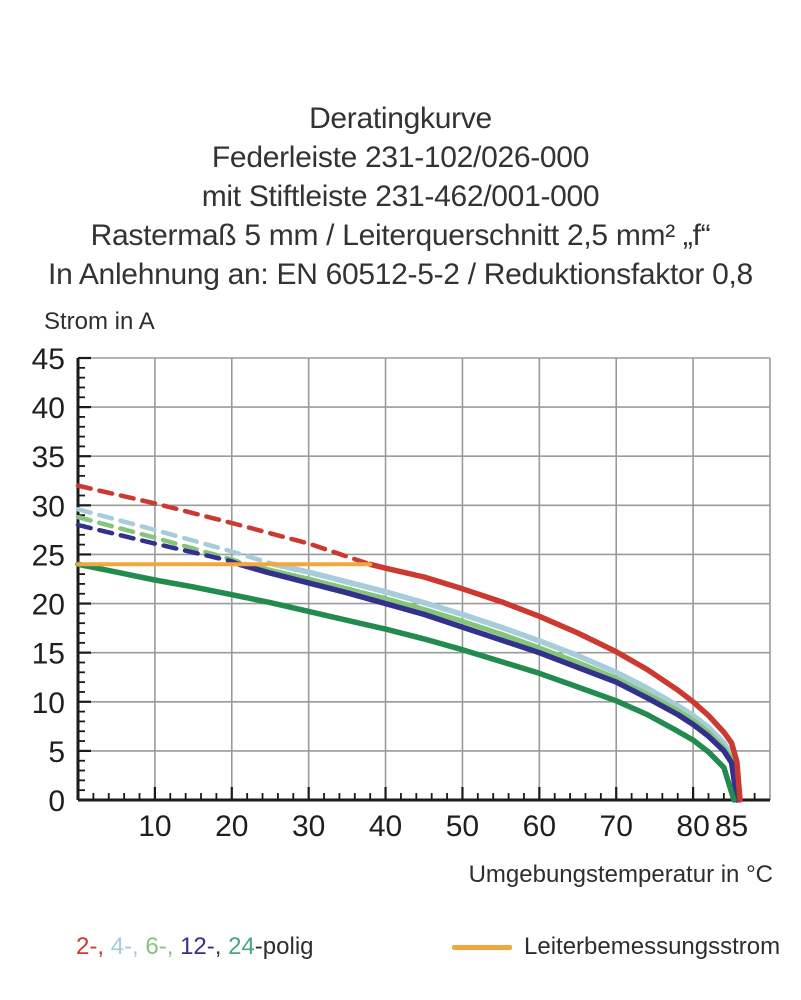 The image size is (801, 1000). What do you see at coordinates (99, 321) in the screenshot?
I see `y-axis-title: Strom in A` at bounding box center [99, 321].